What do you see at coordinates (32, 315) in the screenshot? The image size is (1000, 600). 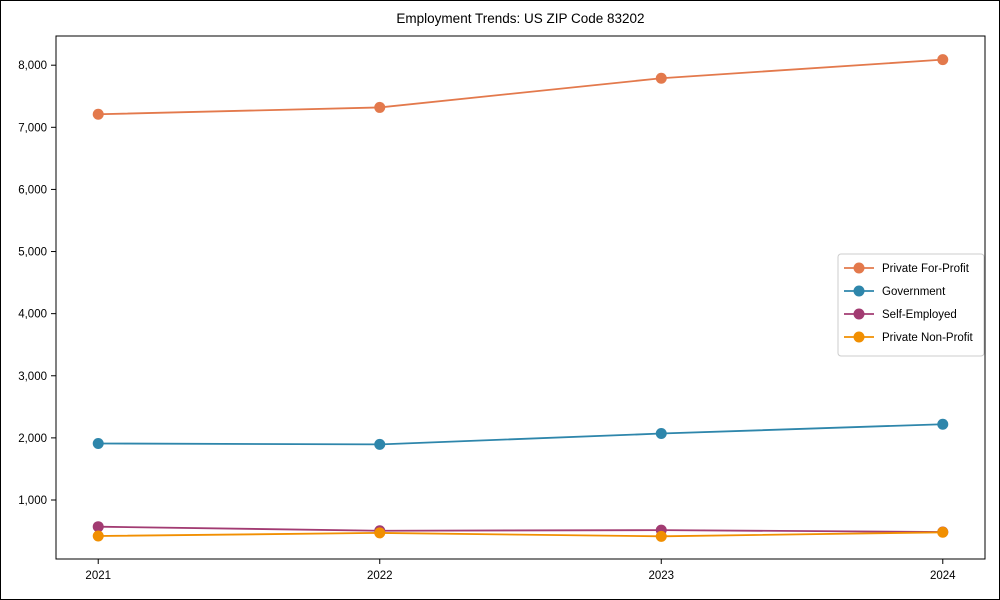 I see `y-tick-label: 4,000` at bounding box center [32, 315].